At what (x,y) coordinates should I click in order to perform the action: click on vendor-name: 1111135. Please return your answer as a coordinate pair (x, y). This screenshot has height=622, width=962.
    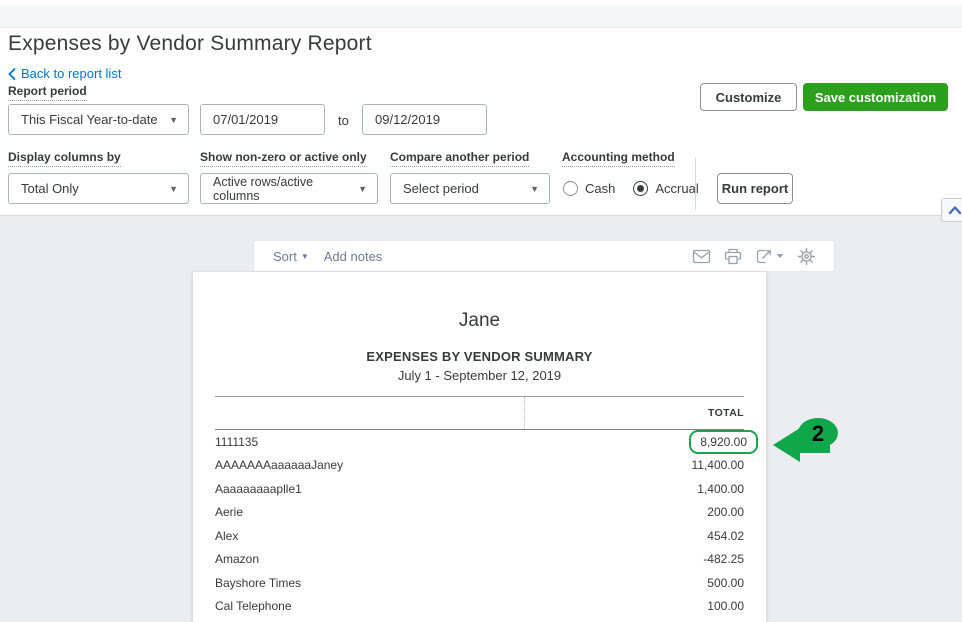
    Looking at the image, I should click on (237, 441).